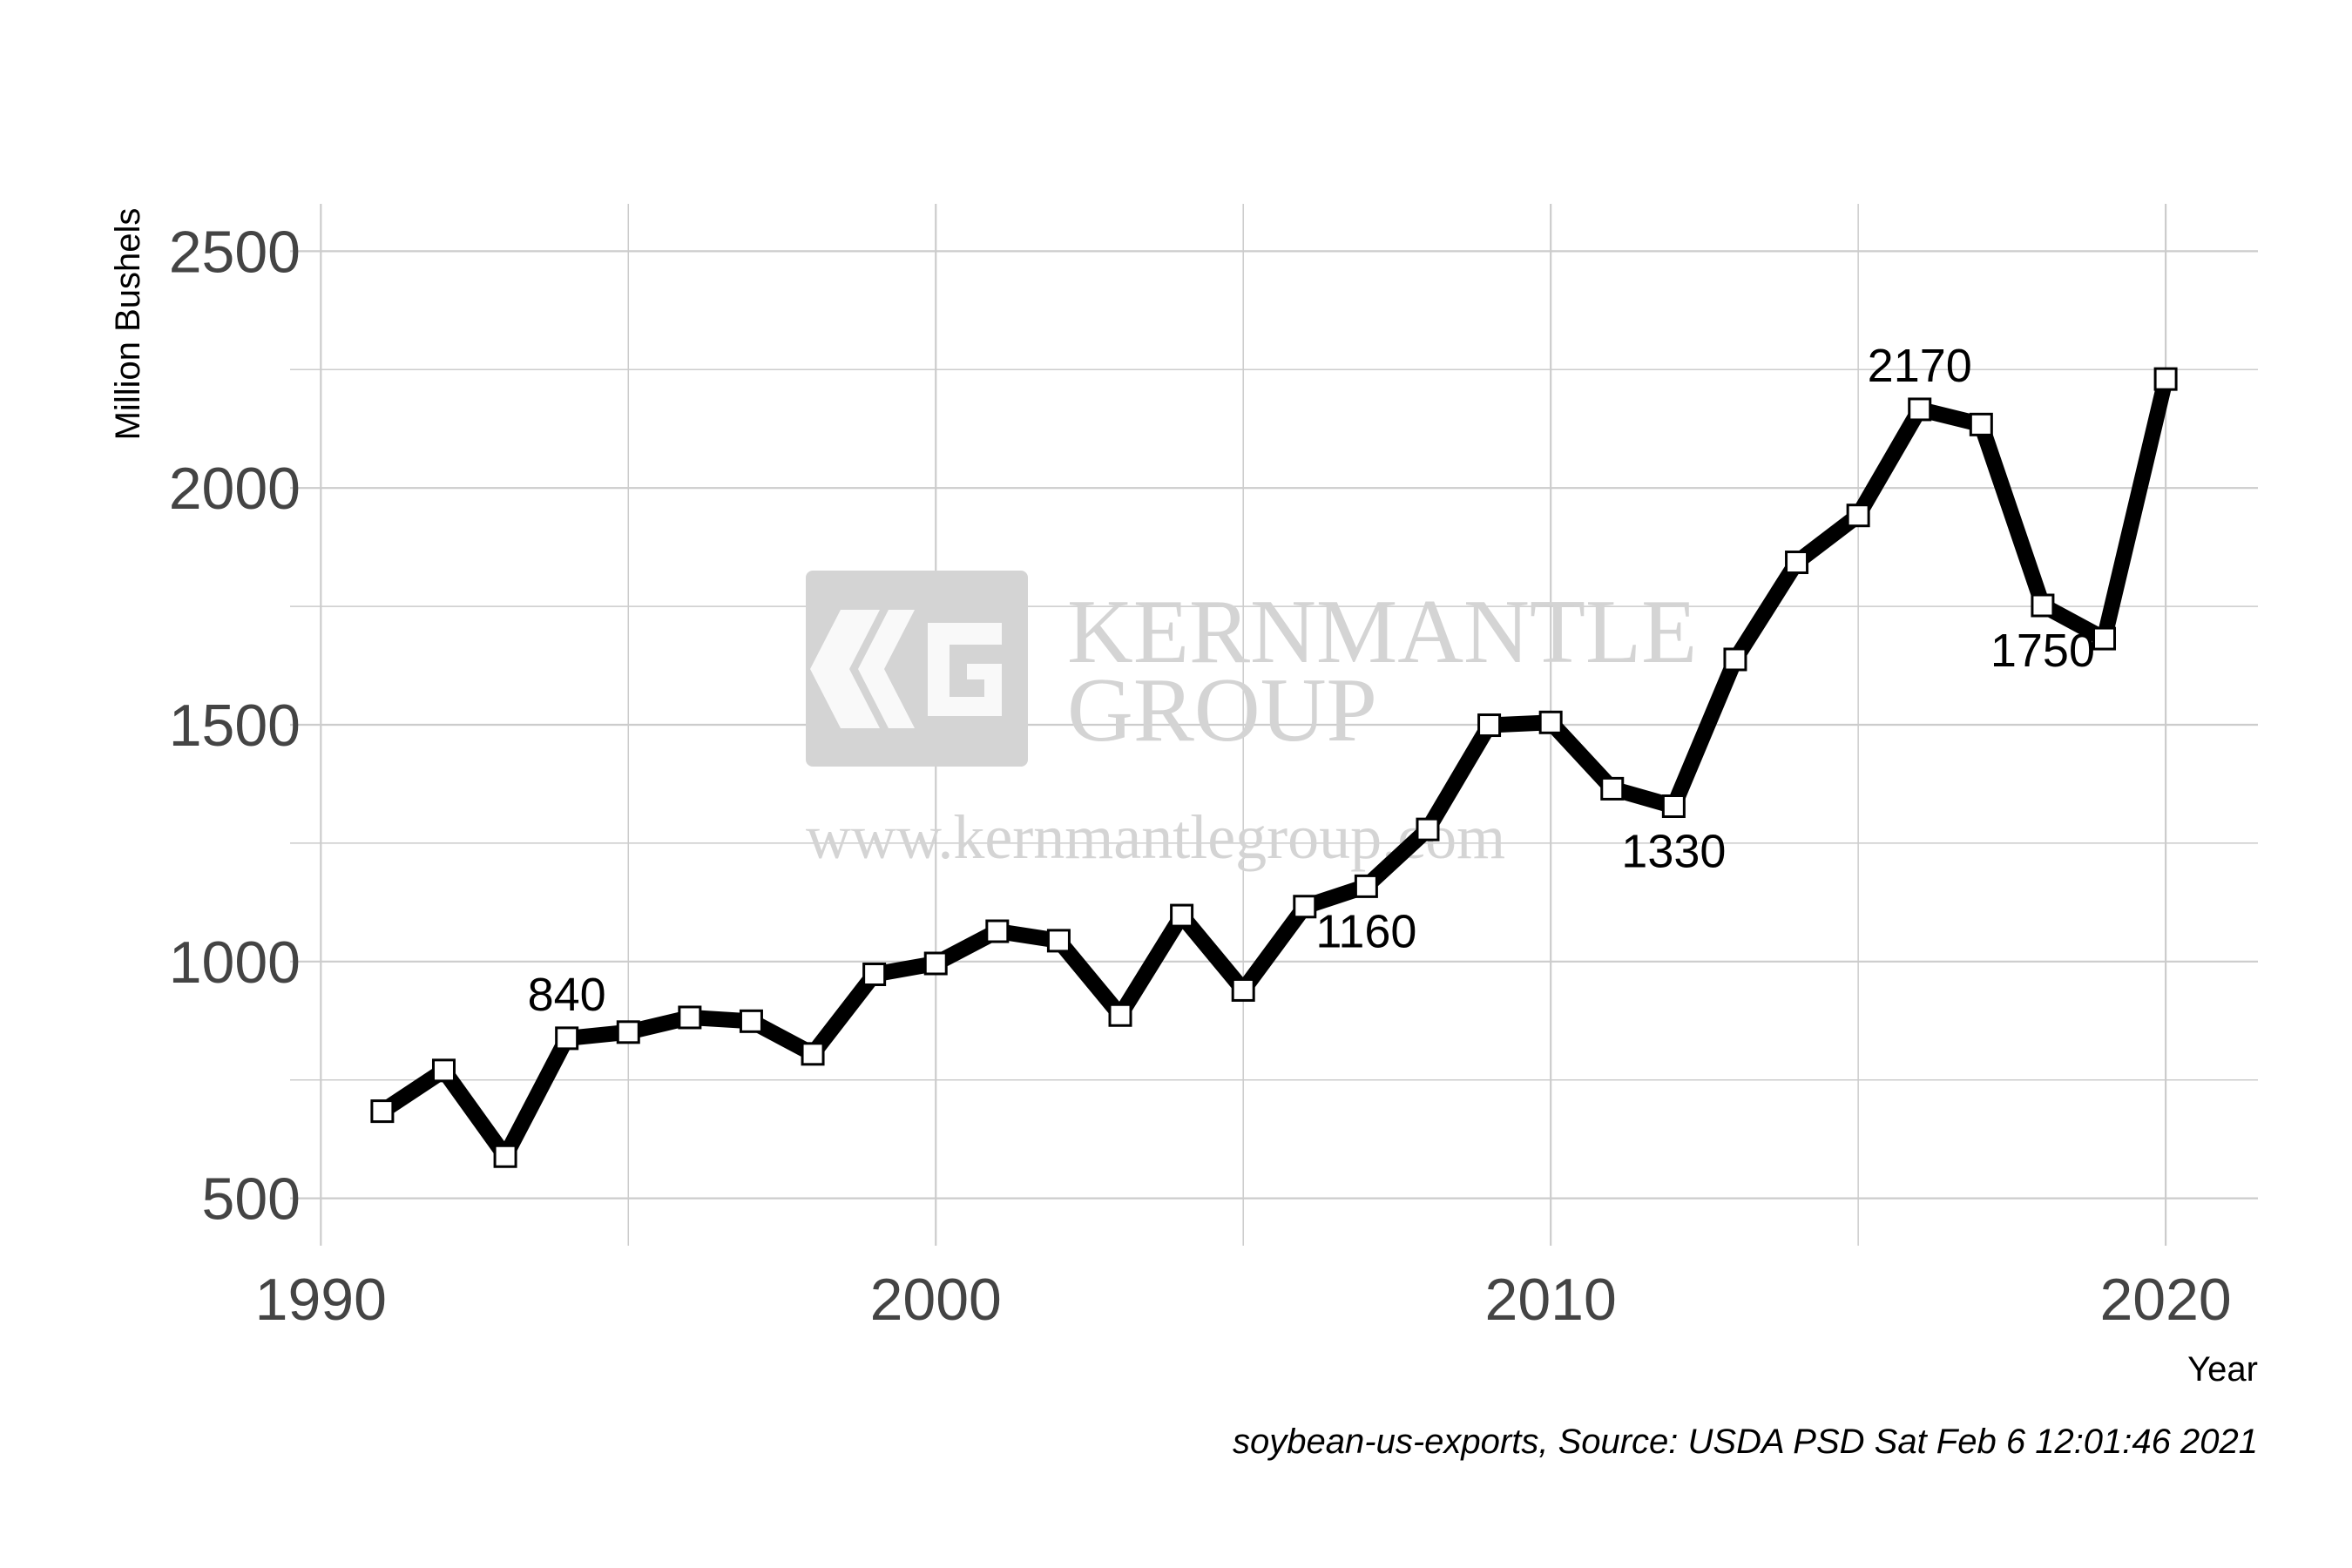 The width and height of the screenshot is (2352, 1568). What do you see at coordinates (1222, 709) in the screenshot?
I see `watermark-title-line2: GROUP` at bounding box center [1222, 709].